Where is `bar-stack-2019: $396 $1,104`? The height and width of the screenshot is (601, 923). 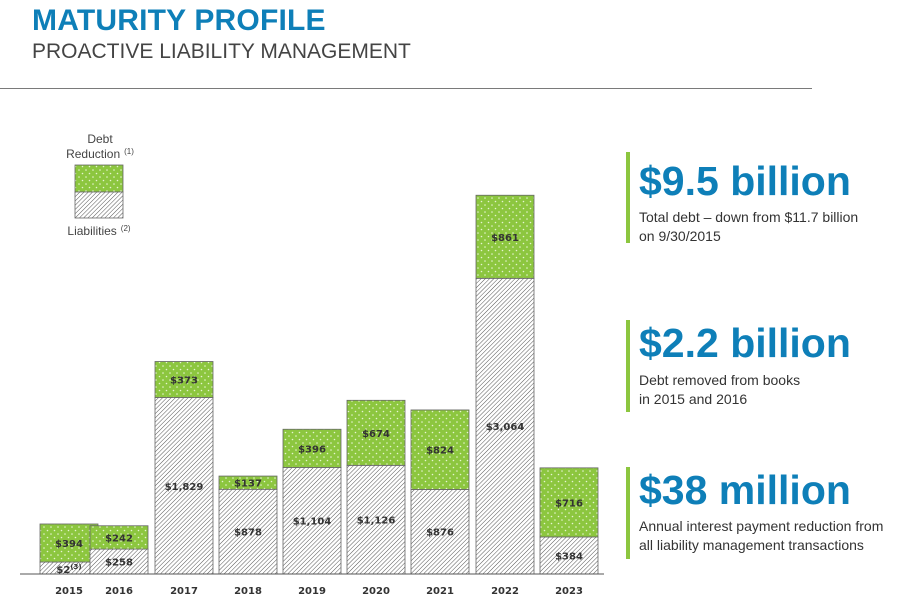
bar-stack-2019: $396 $1,104 is located at coordinates (312, 501).